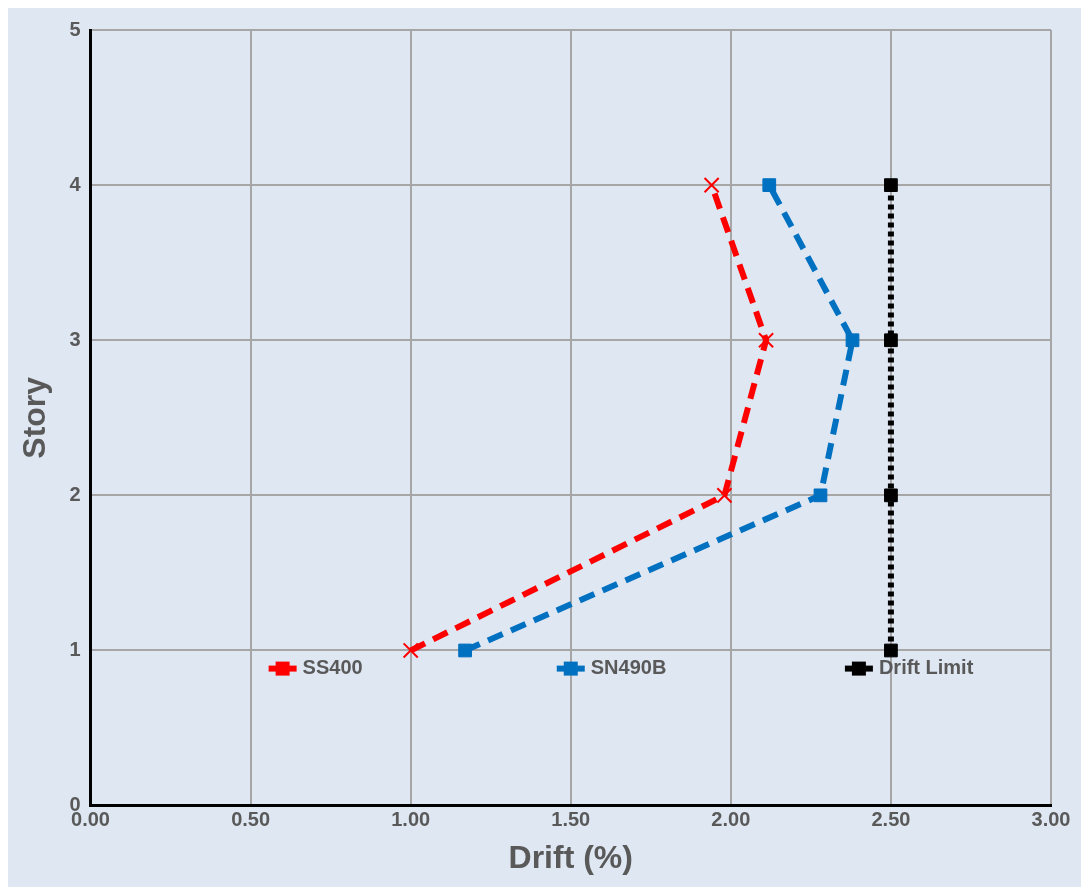 This screenshot has width=1089, height=895. What do you see at coordinates (926, 667) in the screenshot?
I see `legend-label: Drift Limit` at bounding box center [926, 667].